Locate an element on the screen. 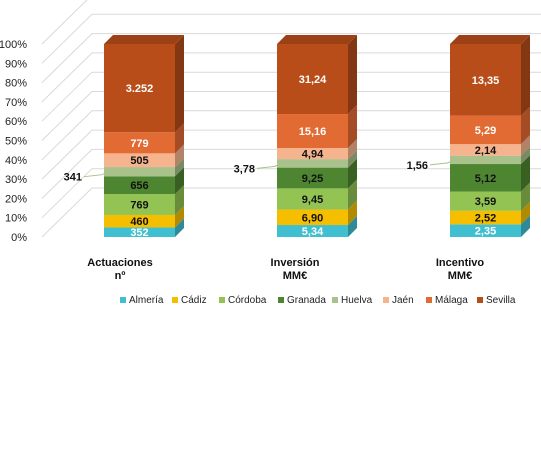 The width and height of the screenshot is (541, 469). data-label: 4,94 is located at coordinates (313, 155).